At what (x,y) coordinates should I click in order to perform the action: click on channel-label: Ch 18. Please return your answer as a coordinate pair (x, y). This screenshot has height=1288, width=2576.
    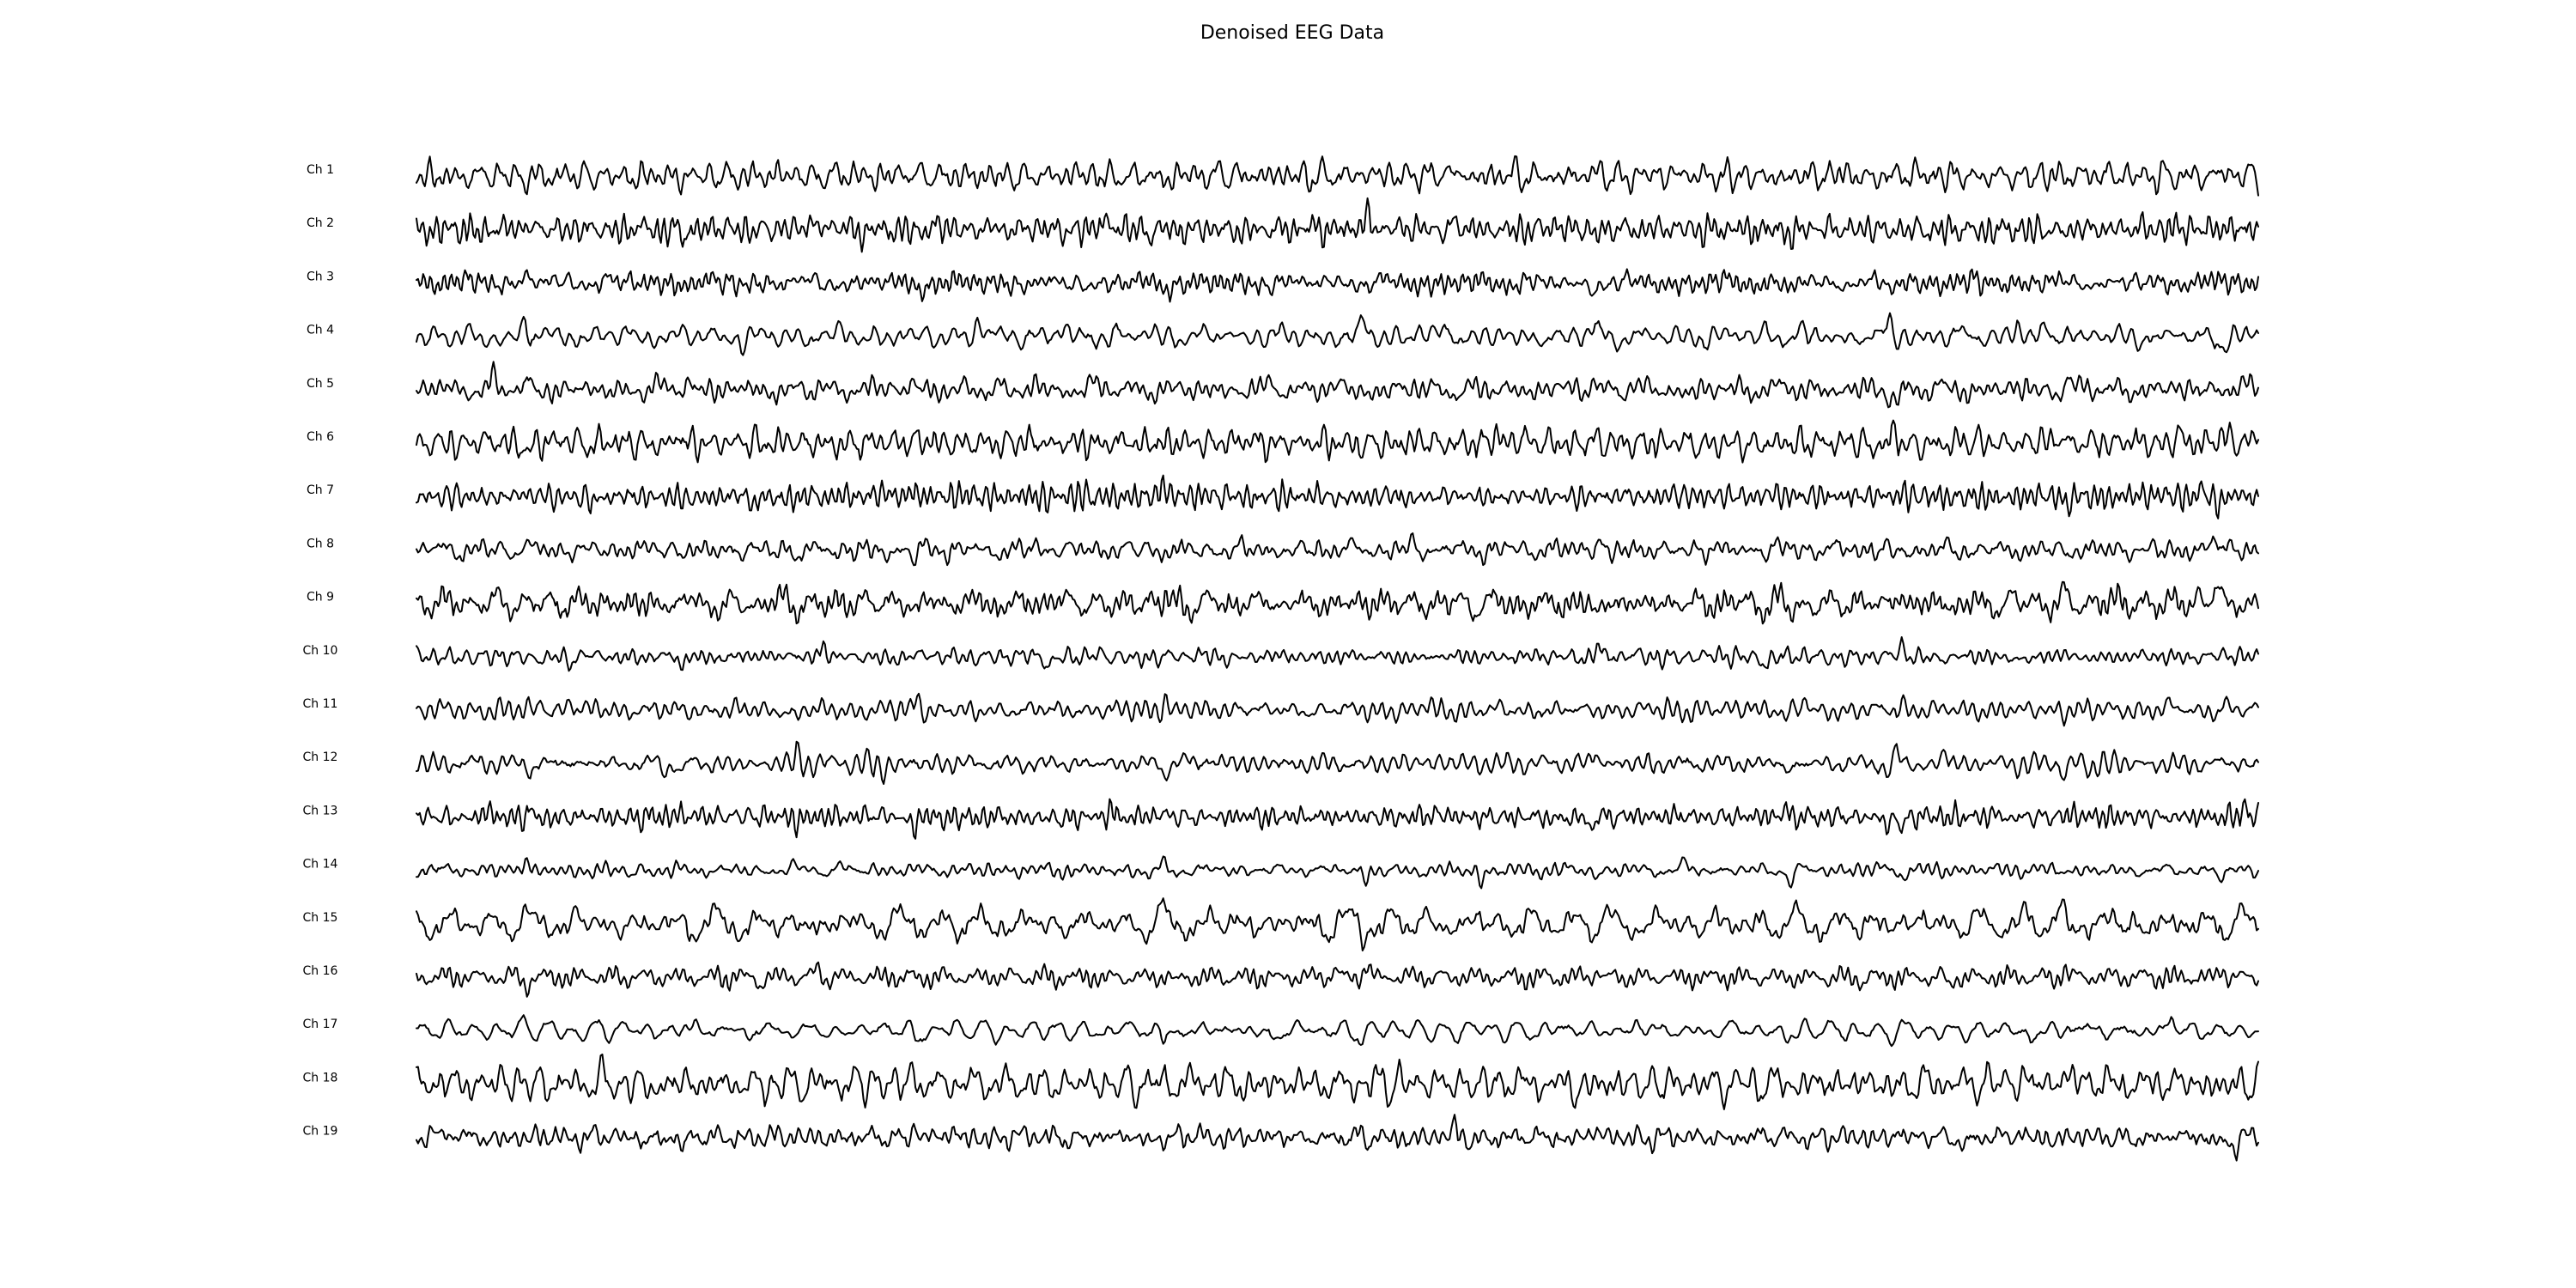
    Looking at the image, I should click on (321, 1078).